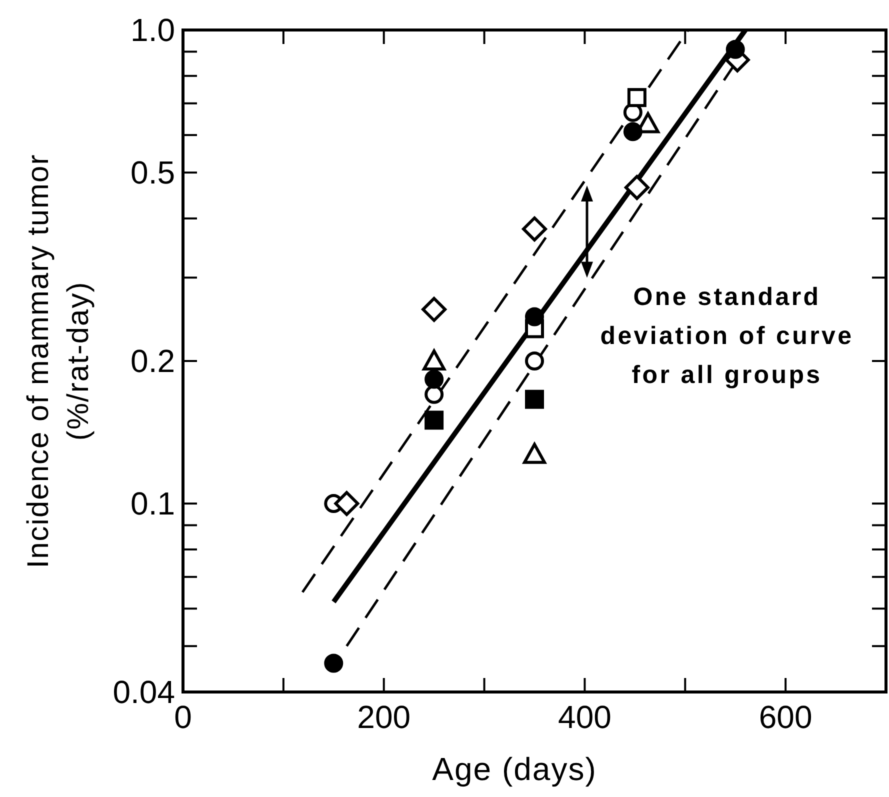 This screenshot has width=889, height=797. I want to click on y-tick-label: 0.5, so click(152, 172).